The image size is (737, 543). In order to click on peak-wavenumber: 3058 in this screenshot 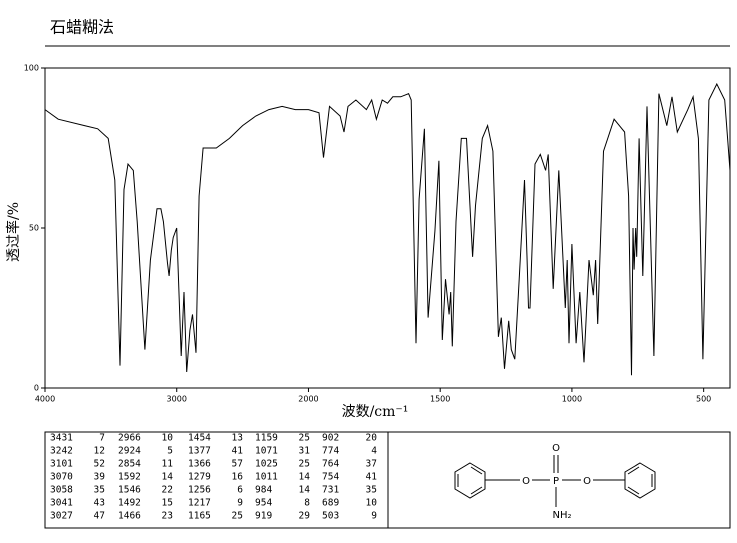, I will do `click(61, 490)`.